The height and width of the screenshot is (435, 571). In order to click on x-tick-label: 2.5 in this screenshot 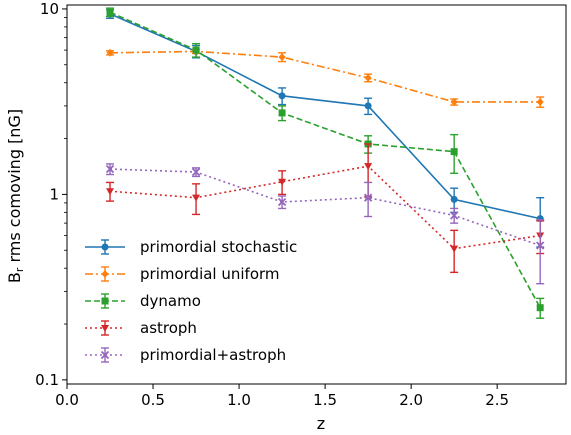, I will do `click(497, 400)`.